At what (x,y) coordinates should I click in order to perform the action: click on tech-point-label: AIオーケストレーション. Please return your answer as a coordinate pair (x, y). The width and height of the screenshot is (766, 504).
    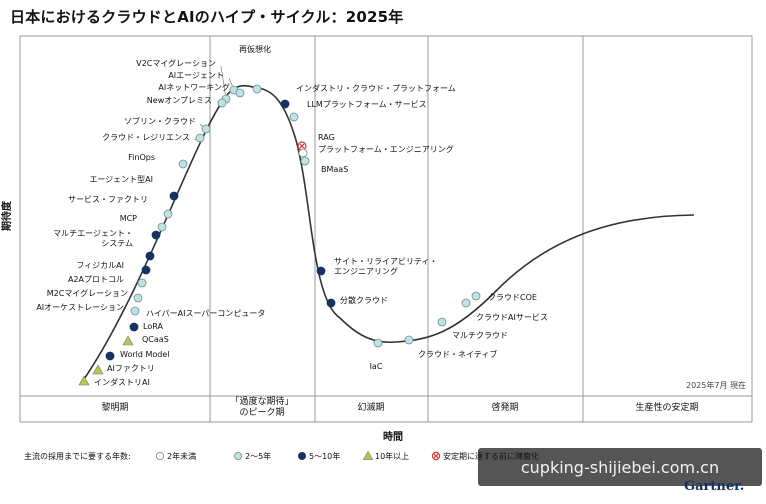
    Looking at the image, I should click on (80, 307).